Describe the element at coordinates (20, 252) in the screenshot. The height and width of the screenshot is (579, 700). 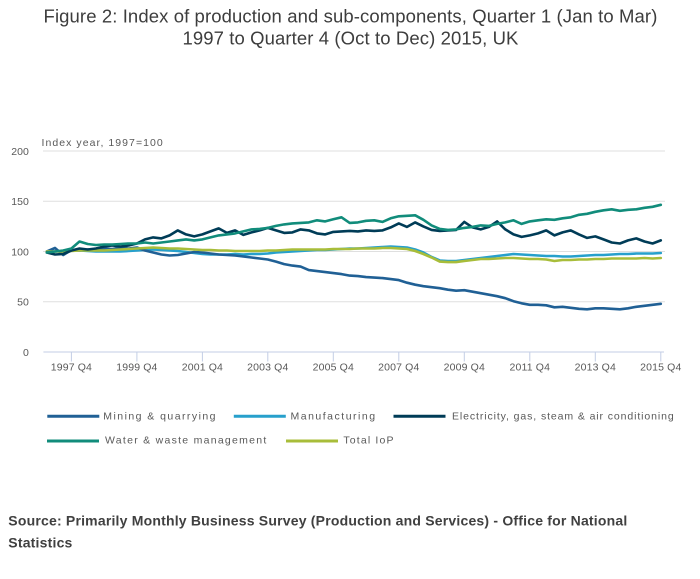
I see `svg-text: 100` at that location.